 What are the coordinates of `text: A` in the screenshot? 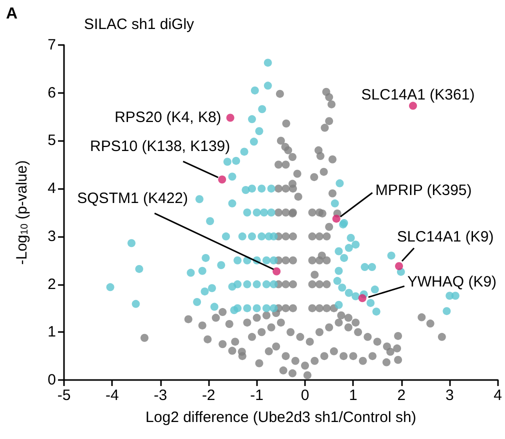 It's located at (12, 14).